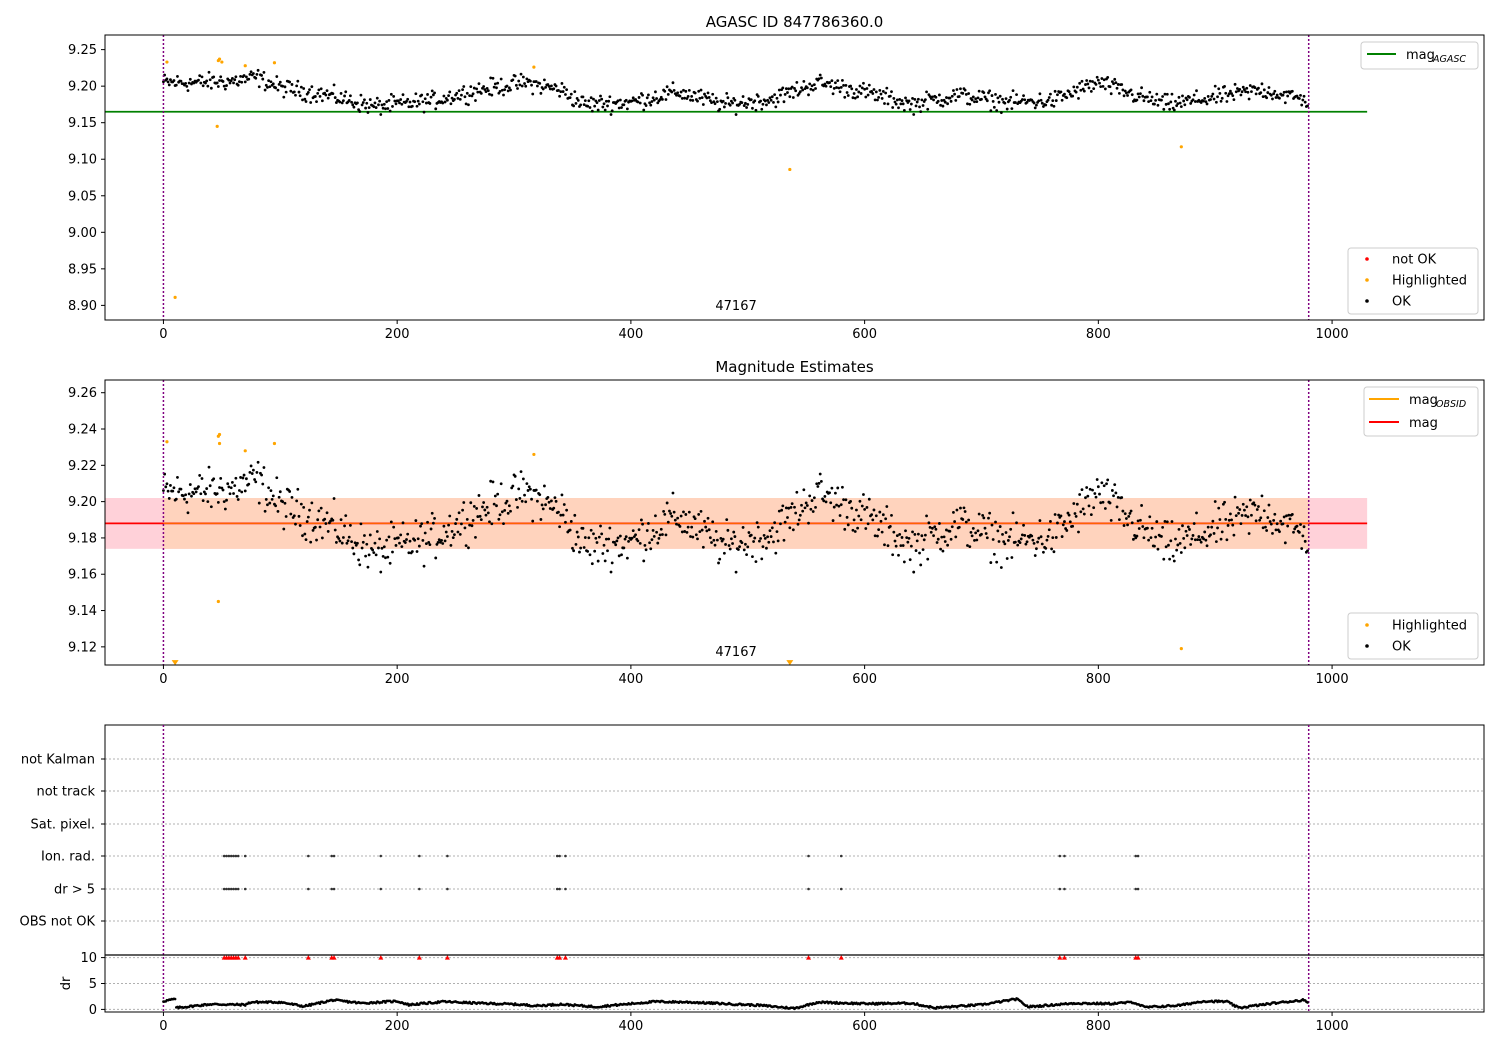 The image size is (1500, 1050). Describe the element at coordinates (1401, 302) in the screenshot. I see `legend-label: OK` at that location.